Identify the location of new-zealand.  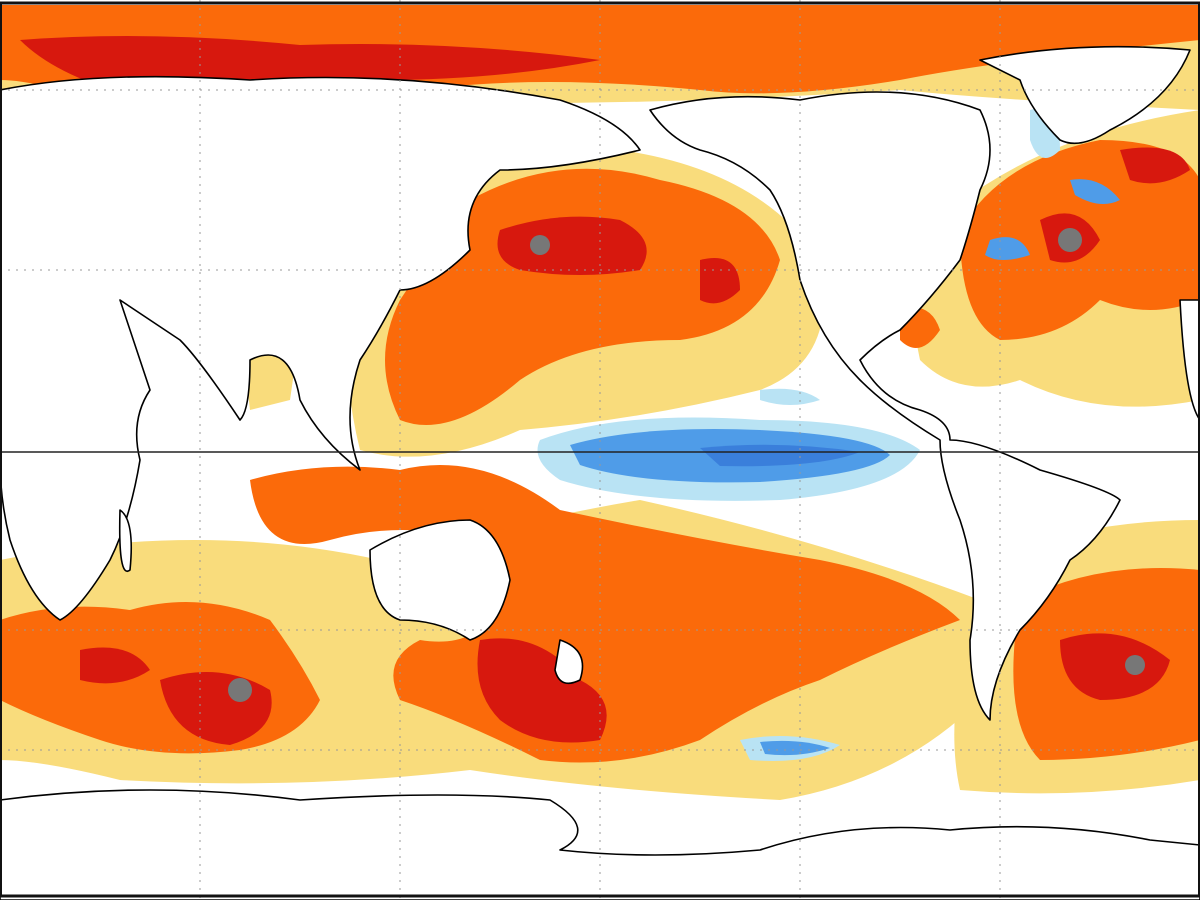
(569, 662).